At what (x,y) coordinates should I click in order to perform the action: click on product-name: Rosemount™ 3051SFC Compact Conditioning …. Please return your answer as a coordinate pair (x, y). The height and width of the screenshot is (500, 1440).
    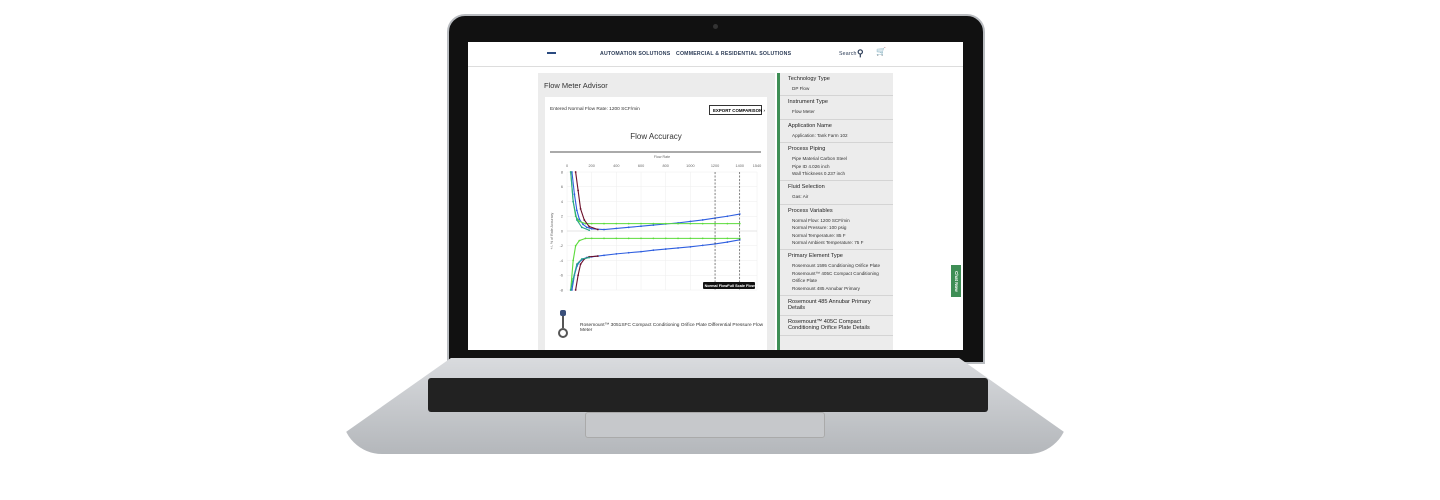
    Looking at the image, I should click on (672, 328).